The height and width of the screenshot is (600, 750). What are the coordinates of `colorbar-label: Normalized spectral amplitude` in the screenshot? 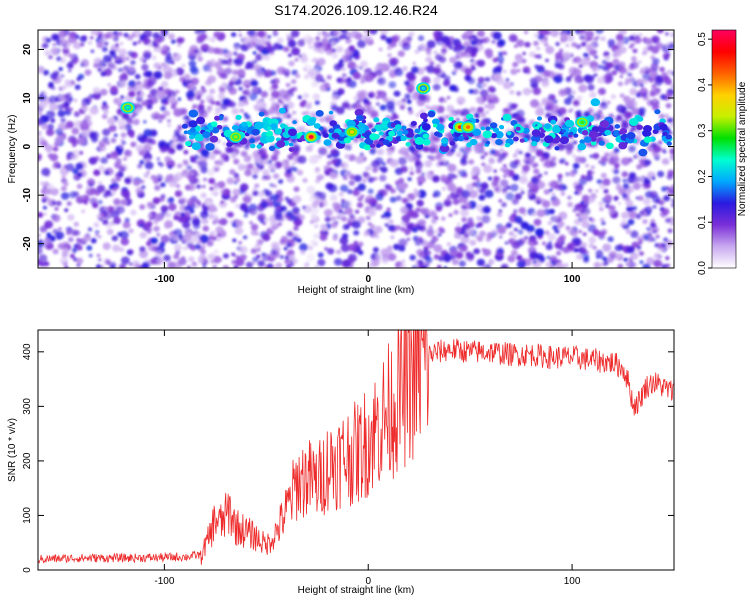 It's located at (742, 148).